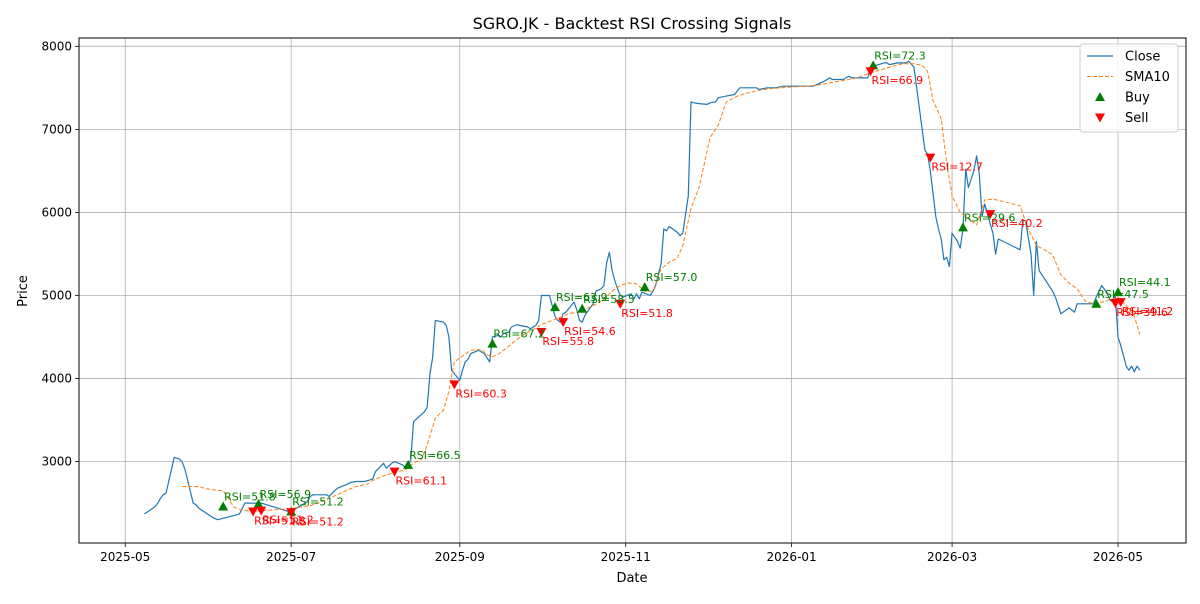 The image size is (1200, 604). I want to click on legend-label-buy: Buy, so click(1137, 98).